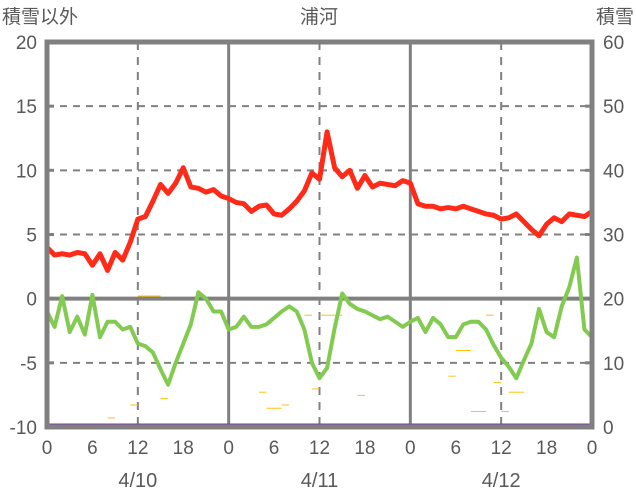  What do you see at coordinates (615, 17) in the screenshot?
I see `right-axis-title: 積雪` at bounding box center [615, 17].